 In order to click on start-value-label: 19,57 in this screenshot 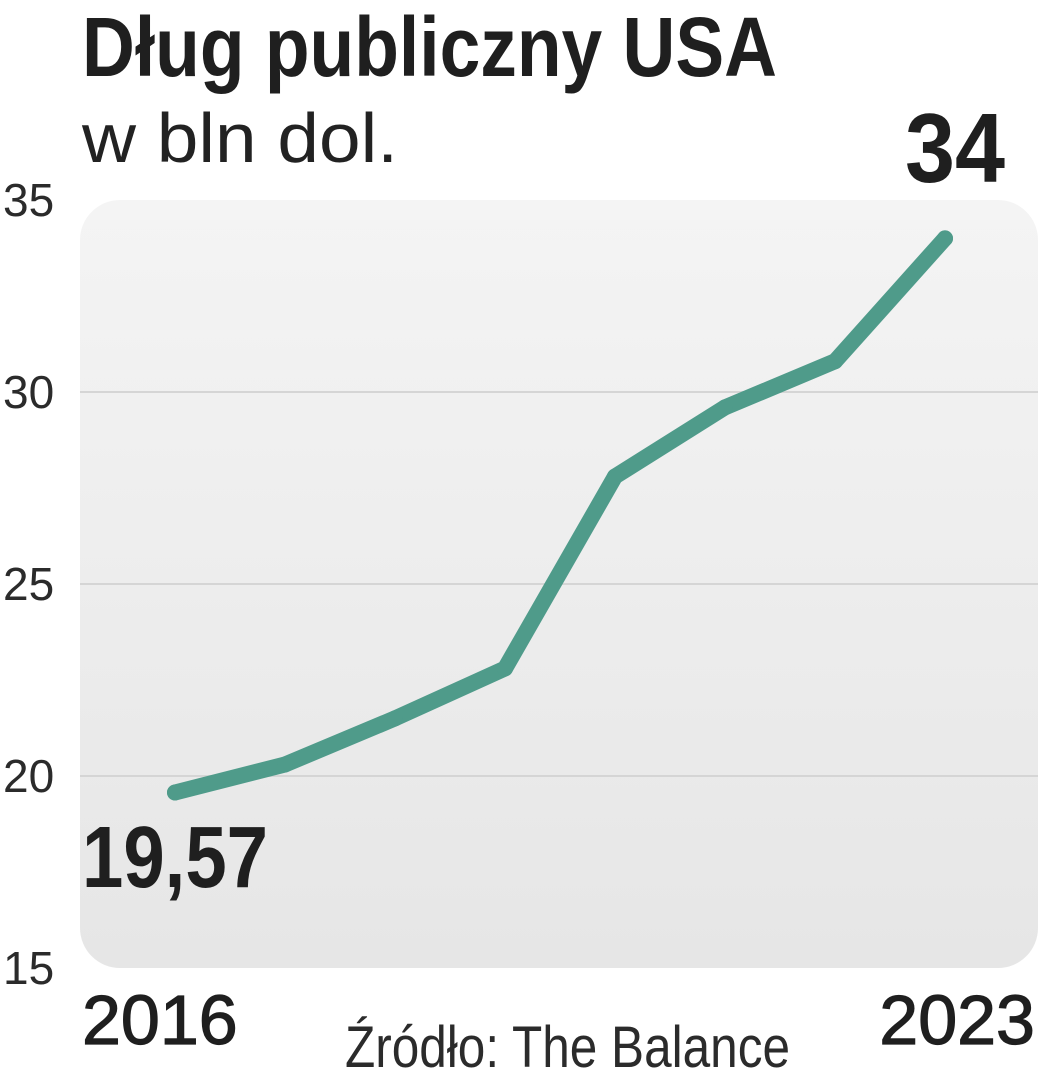, I will do `click(175, 857)`.